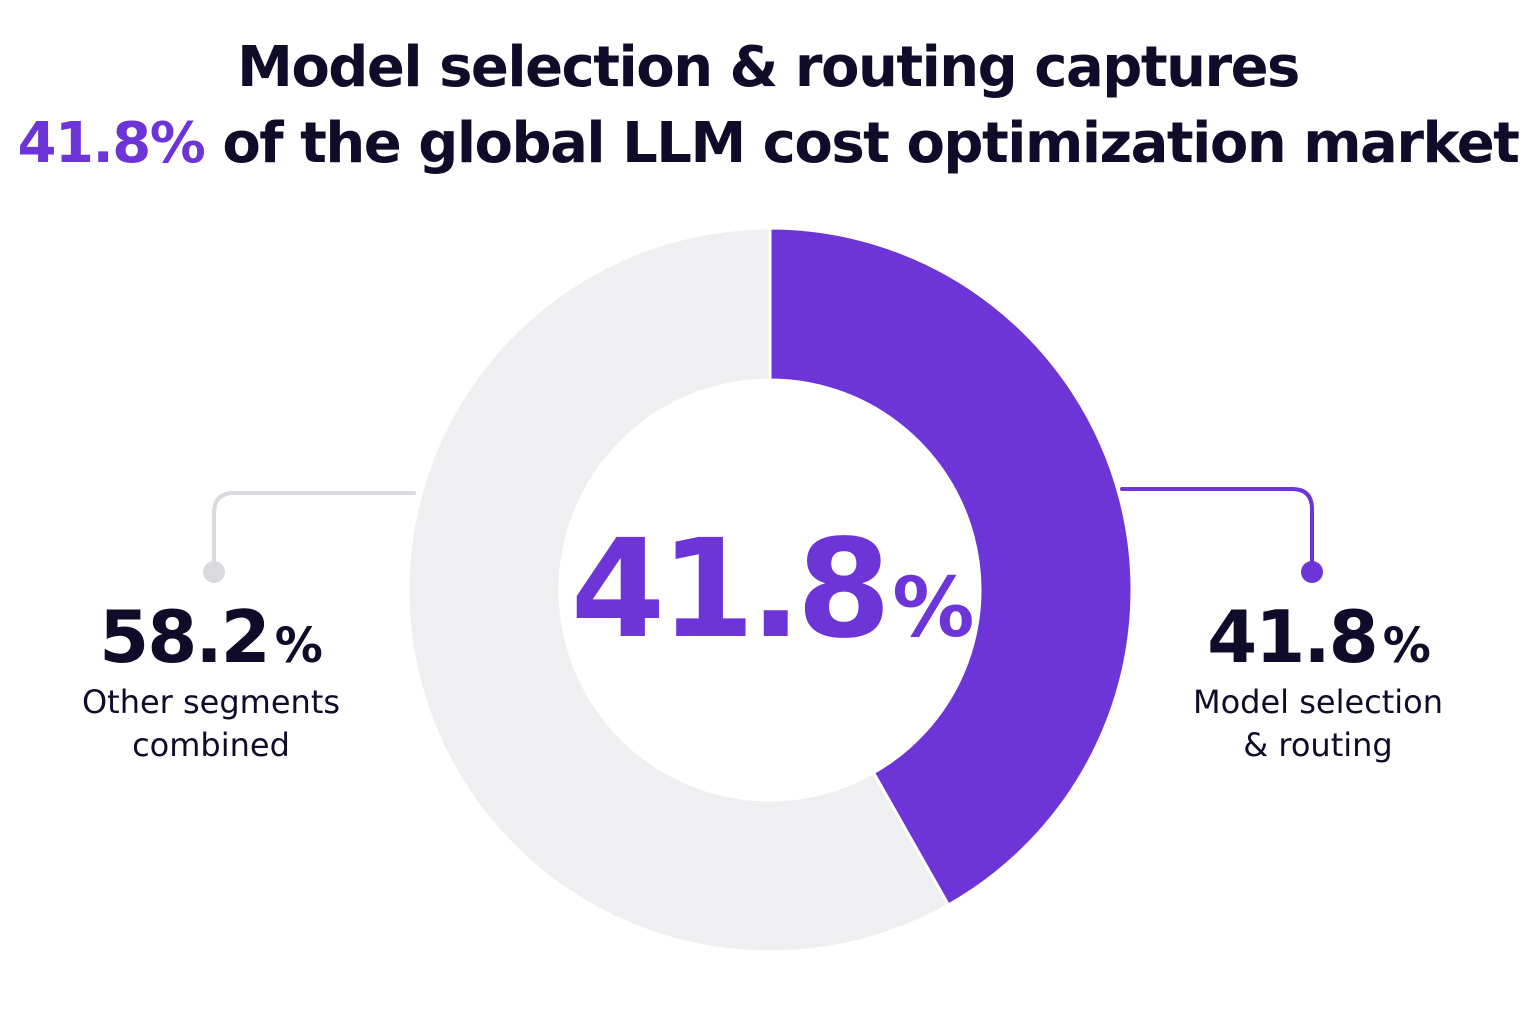 Image resolution: width=1536 pixels, height=1024 pixels. Describe the element at coordinates (211, 702) in the screenshot. I see `slice-label-other-segments-line1: Other segments` at that location.